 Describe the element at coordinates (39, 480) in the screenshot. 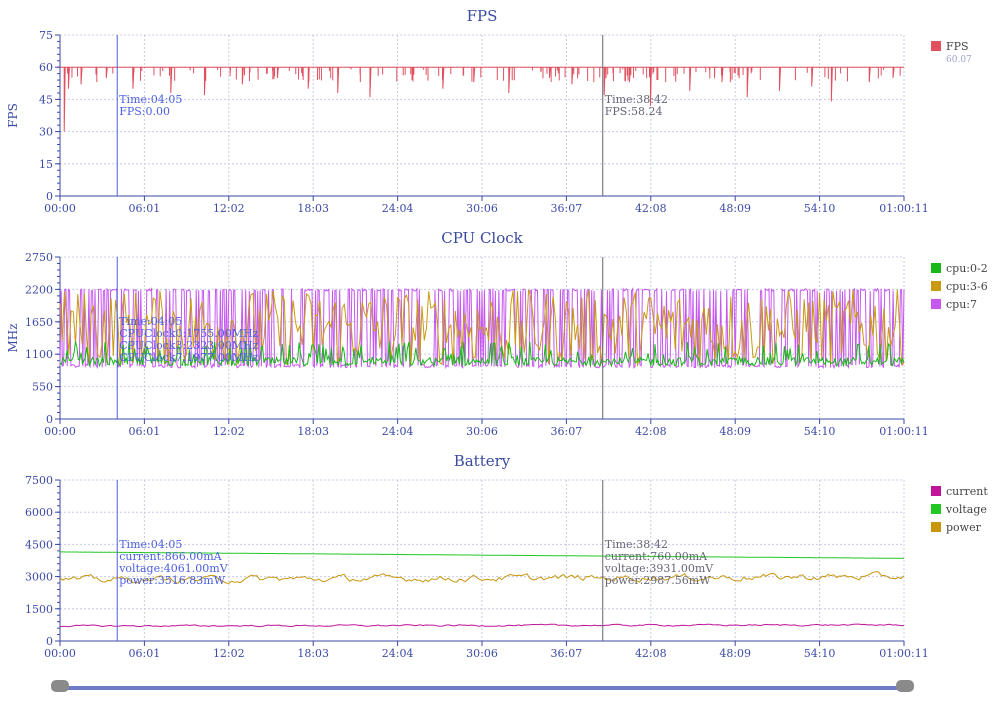

I see `y-tick-label: 7500` at that location.